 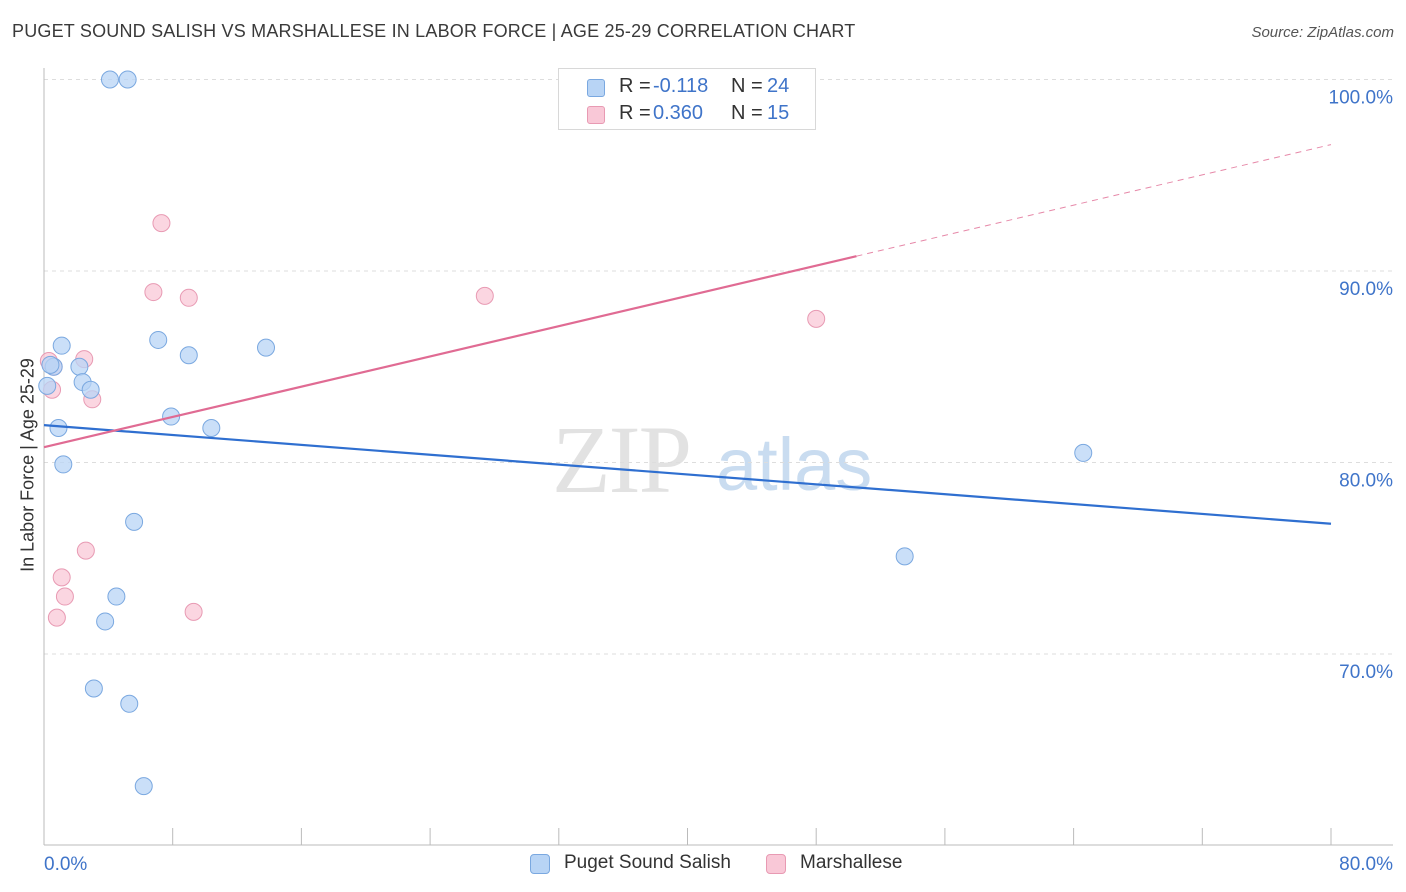 What do you see at coordinates (778, 86) in the screenshot?
I see `legend-n-value: 24` at bounding box center [778, 86].